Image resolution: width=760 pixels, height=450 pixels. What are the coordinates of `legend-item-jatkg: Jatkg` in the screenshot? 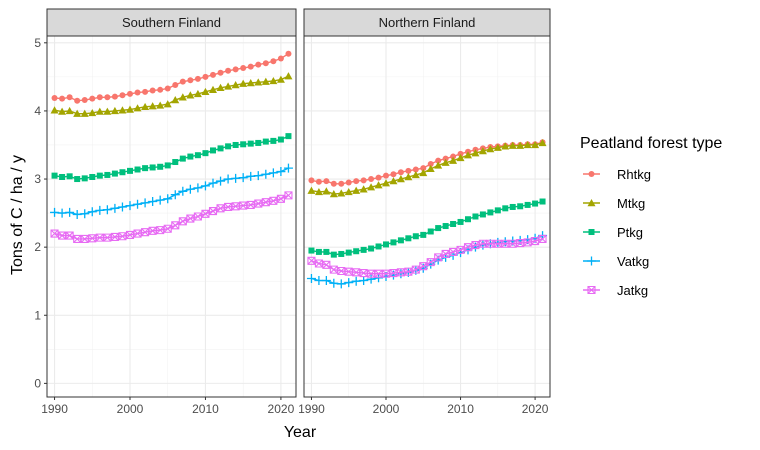 It's located at (615, 290).